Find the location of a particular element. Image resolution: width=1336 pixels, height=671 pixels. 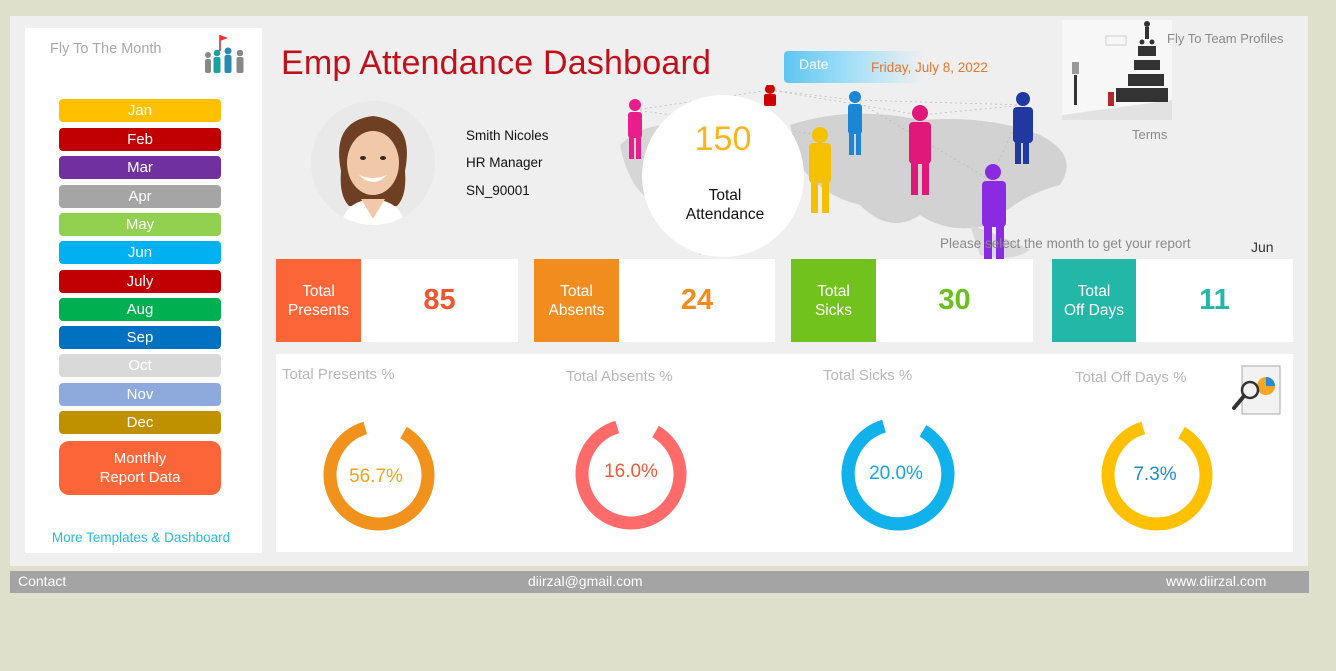

total-attendance-circle is located at coordinates (723, 176).